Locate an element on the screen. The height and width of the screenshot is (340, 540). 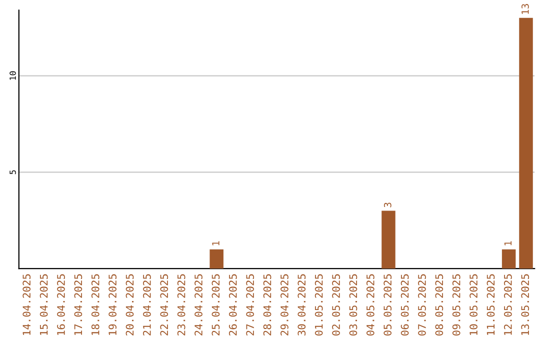
y-tick-label: 5 is located at coordinates (13, 172).